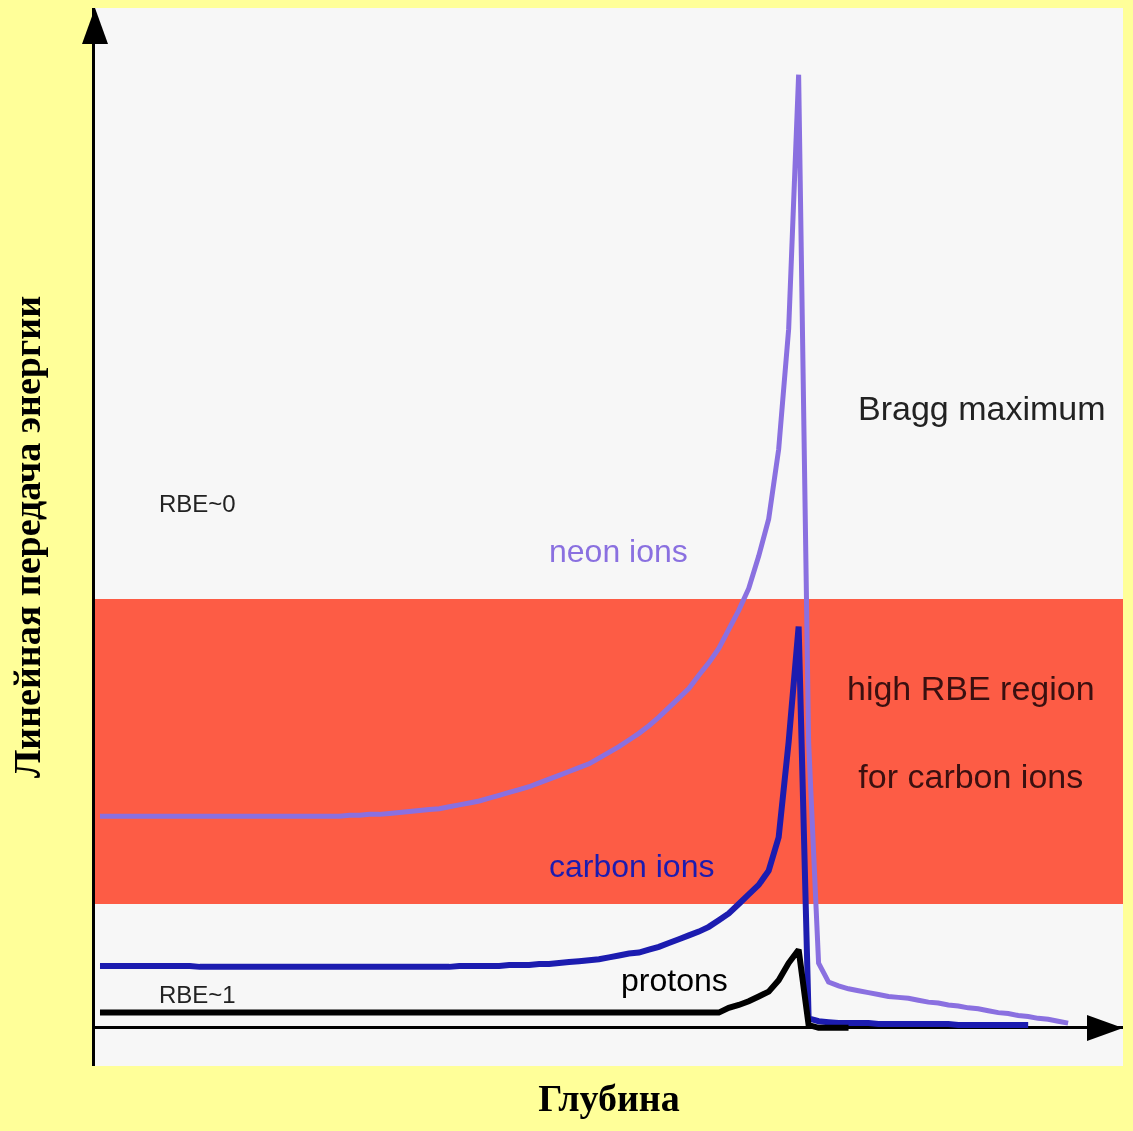 This screenshot has width=1133, height=1131. Describe the element at coordinates (27, 537) in the screenshot. I see `y-axis-title: Линейная передача энергии` at that location.